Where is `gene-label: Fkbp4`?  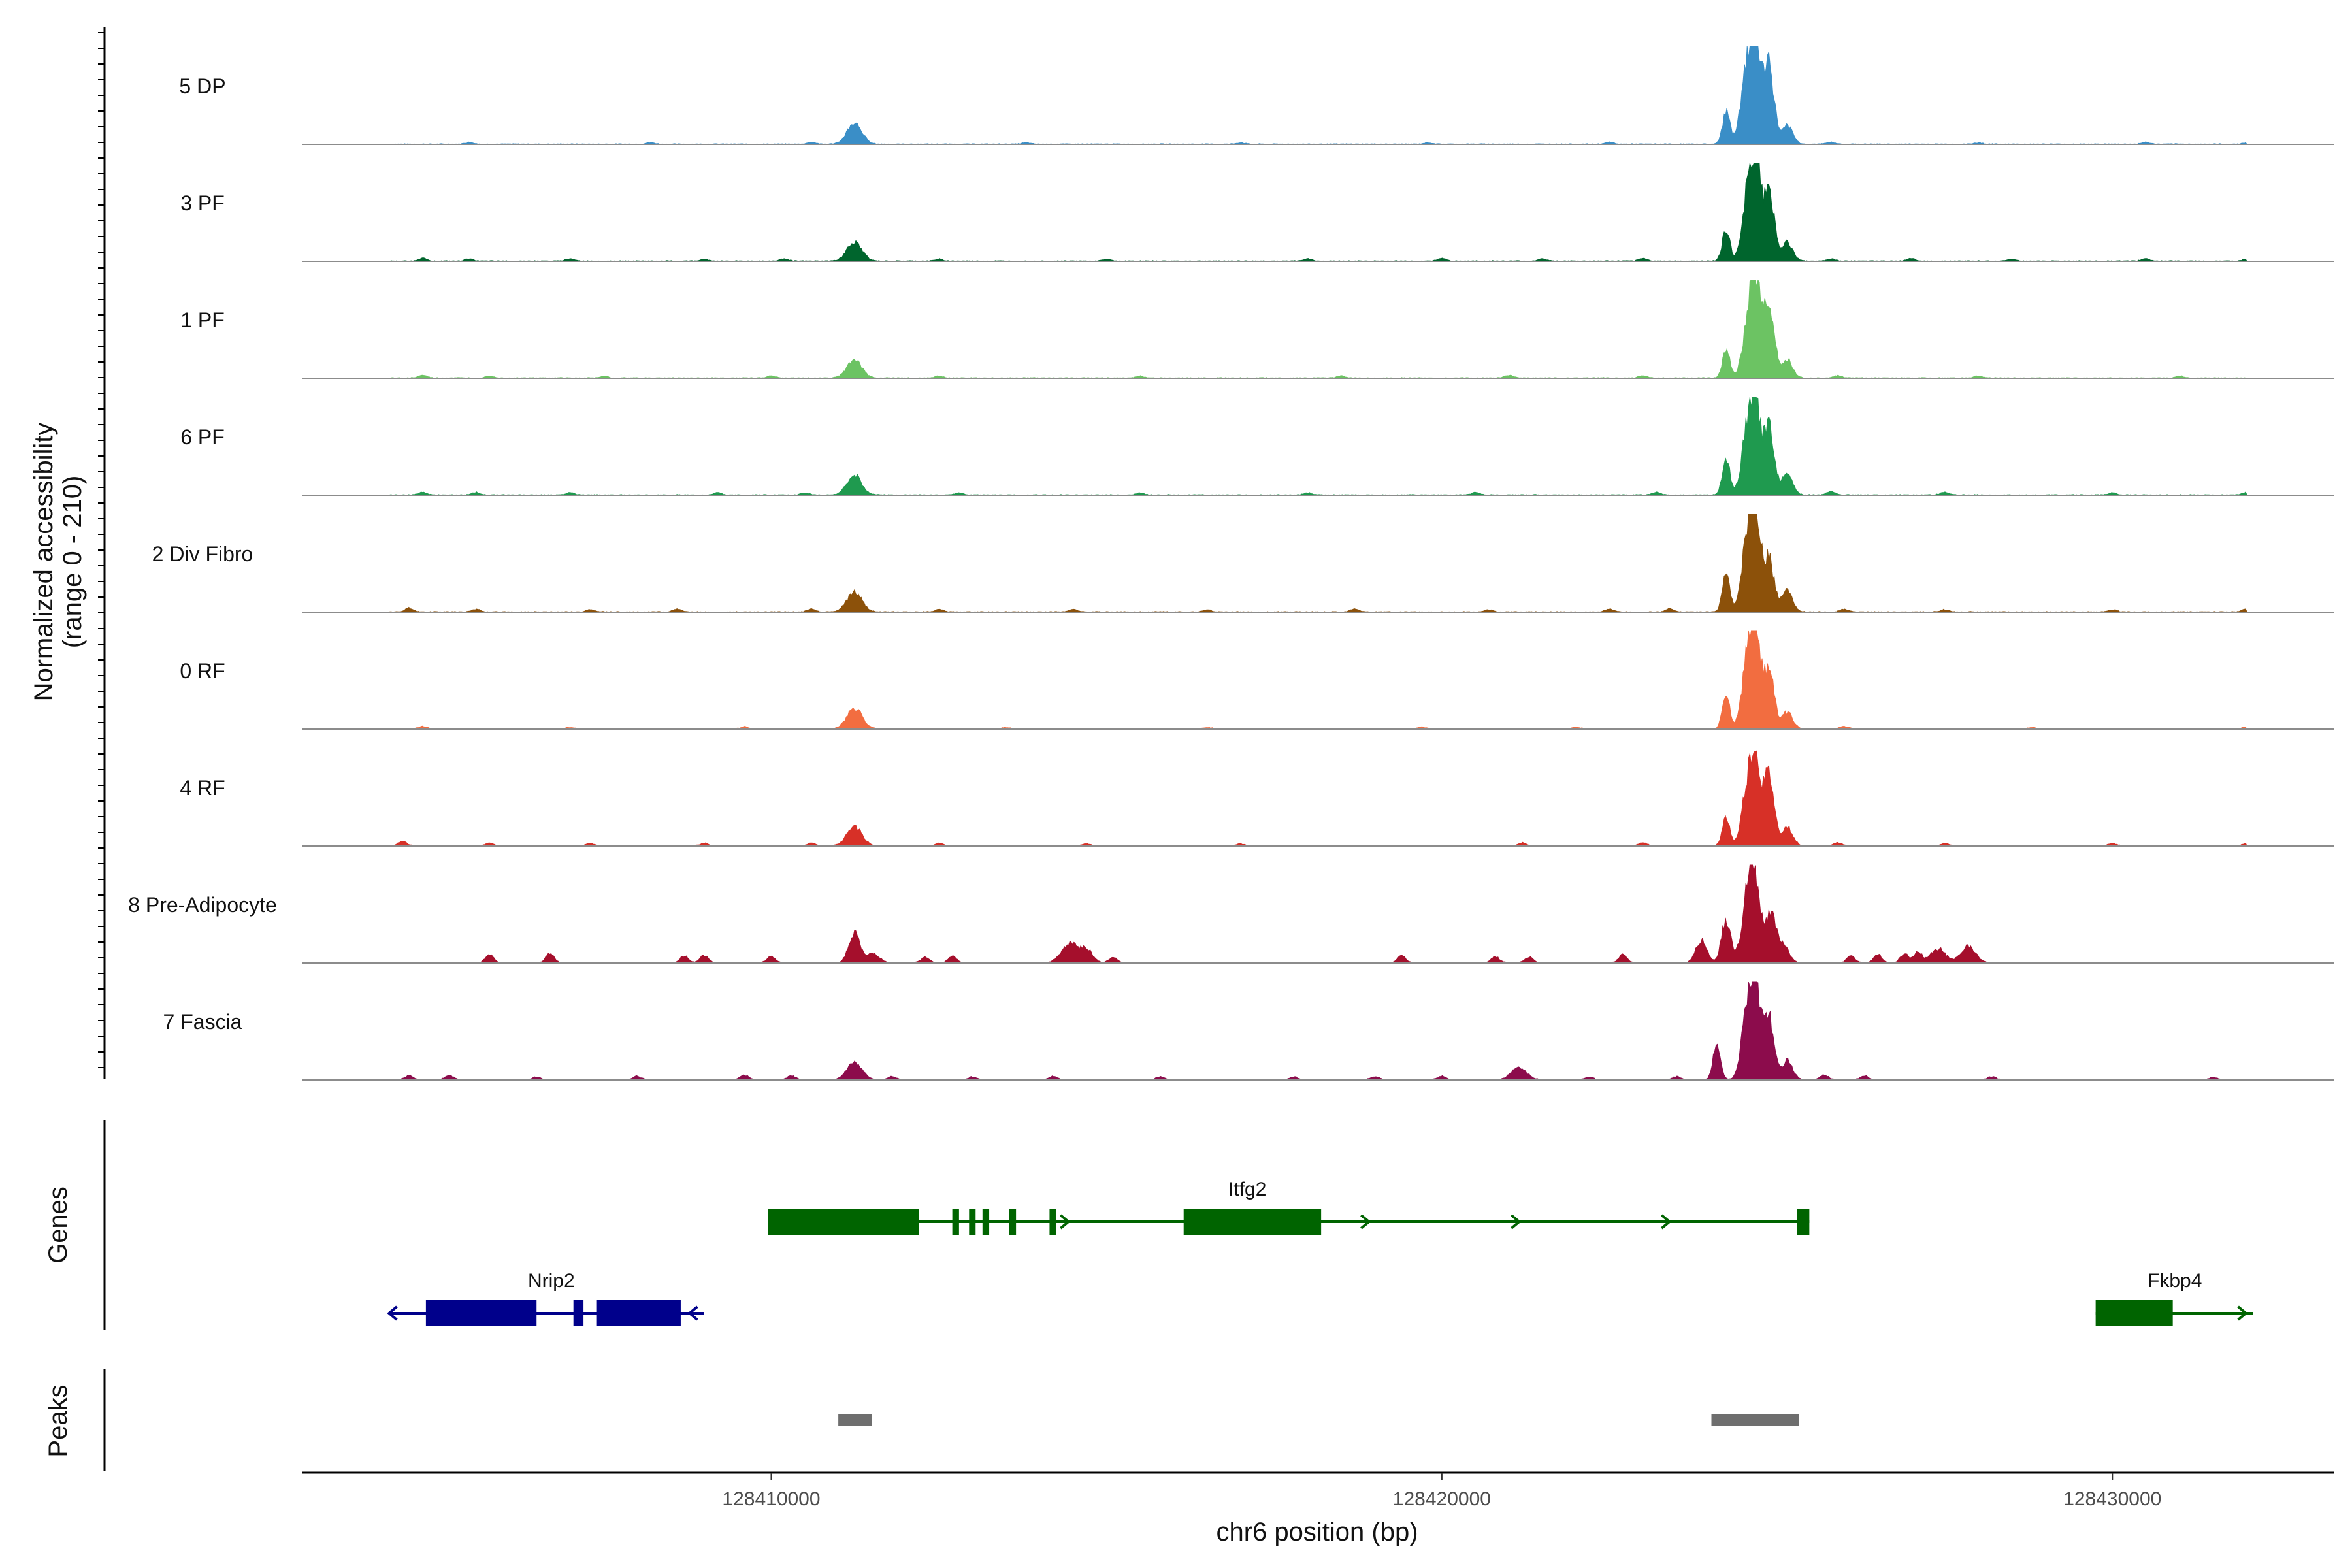
gene-label: Fkbp4 is located at coordinates (2175, 1281).